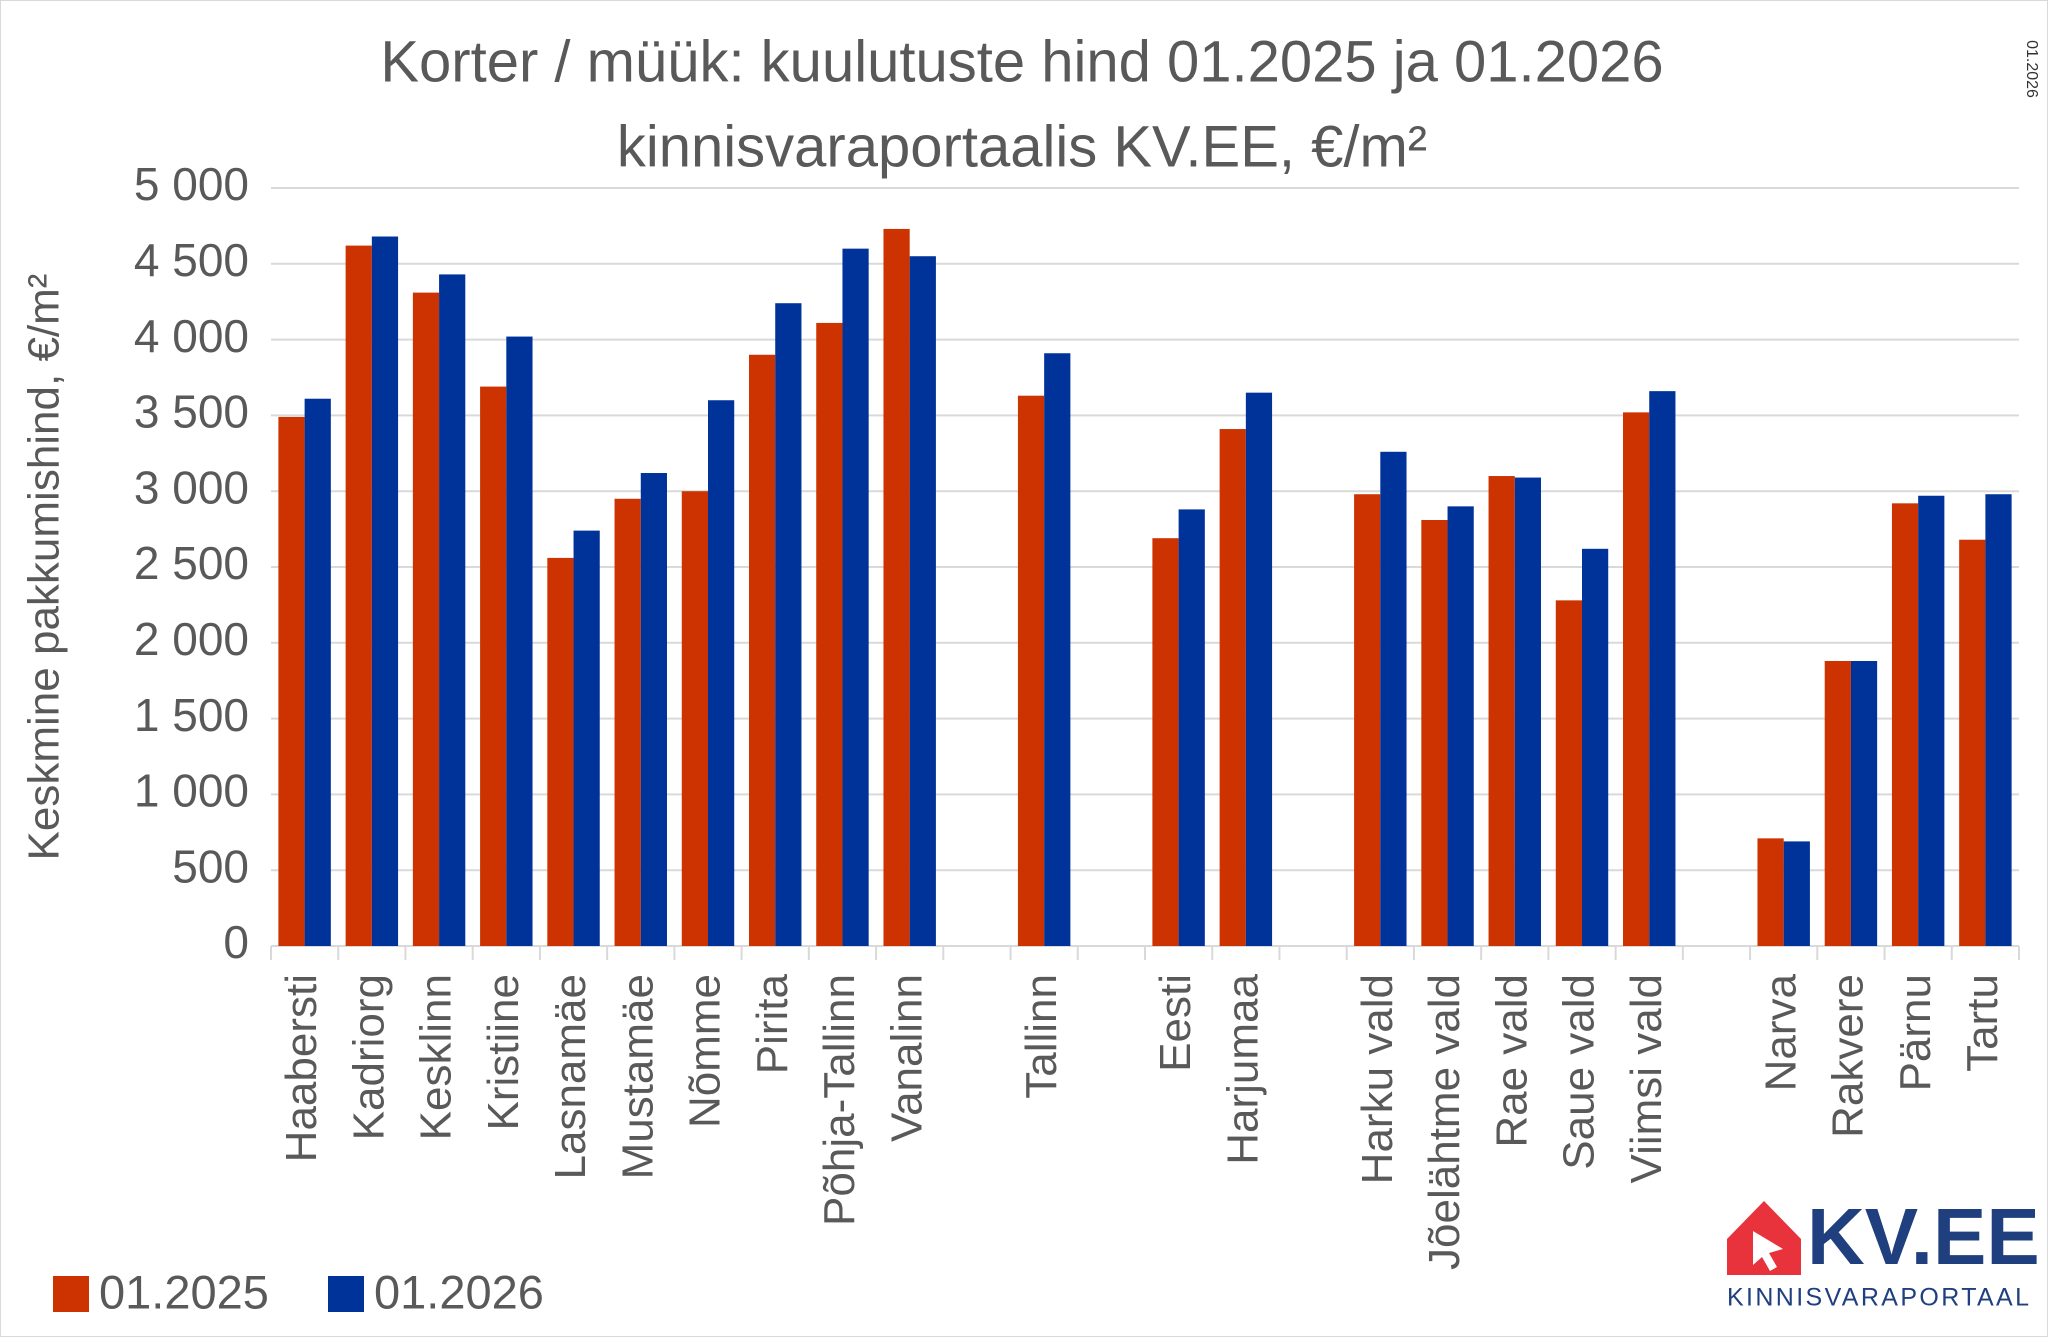 This screenshot has height=1337, width=2048. Describe the element at coordinates (1041, 1036) in the screenshot. I see `x-tick-label: Tallinn` at that location.